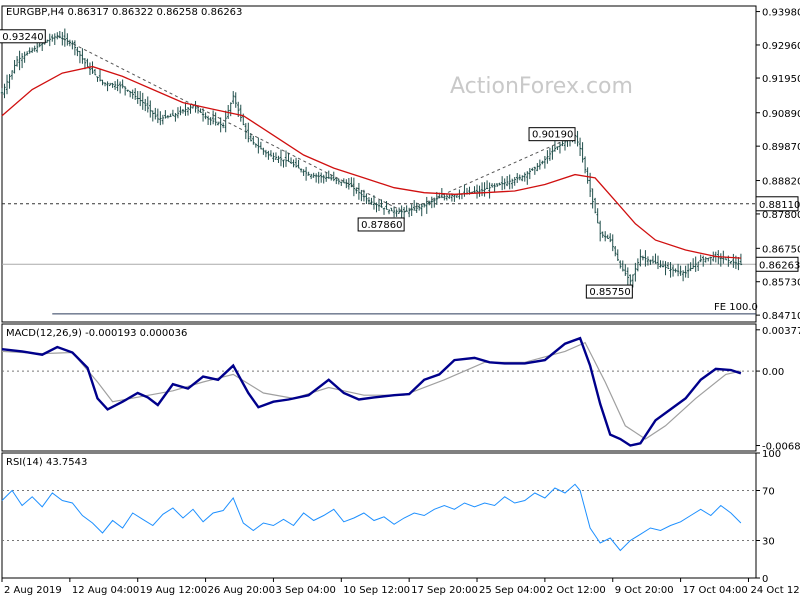  Describe the element at coordinates (775, 590) in the screenshot. I see `xtick-label: 24 Oct 12:00` at that location.